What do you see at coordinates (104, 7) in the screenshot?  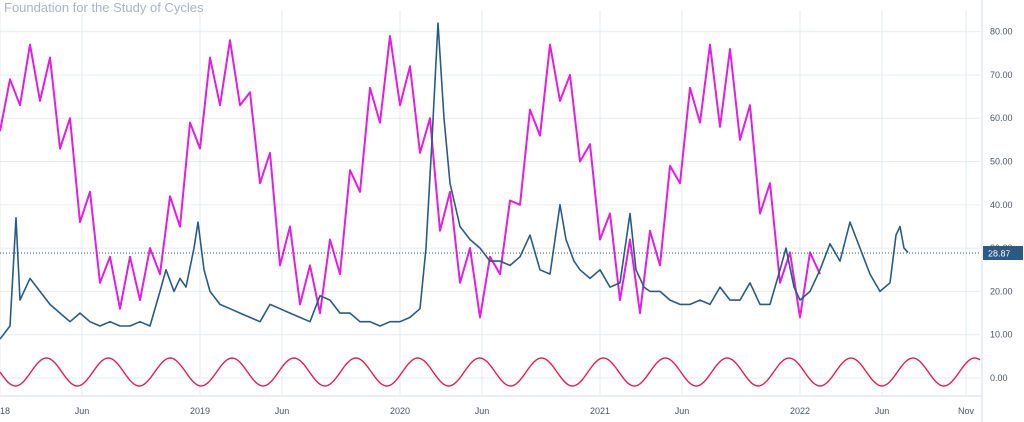 I see `chart-title: Foundation for the Study of Cycles` at bounding box center [104, 7].